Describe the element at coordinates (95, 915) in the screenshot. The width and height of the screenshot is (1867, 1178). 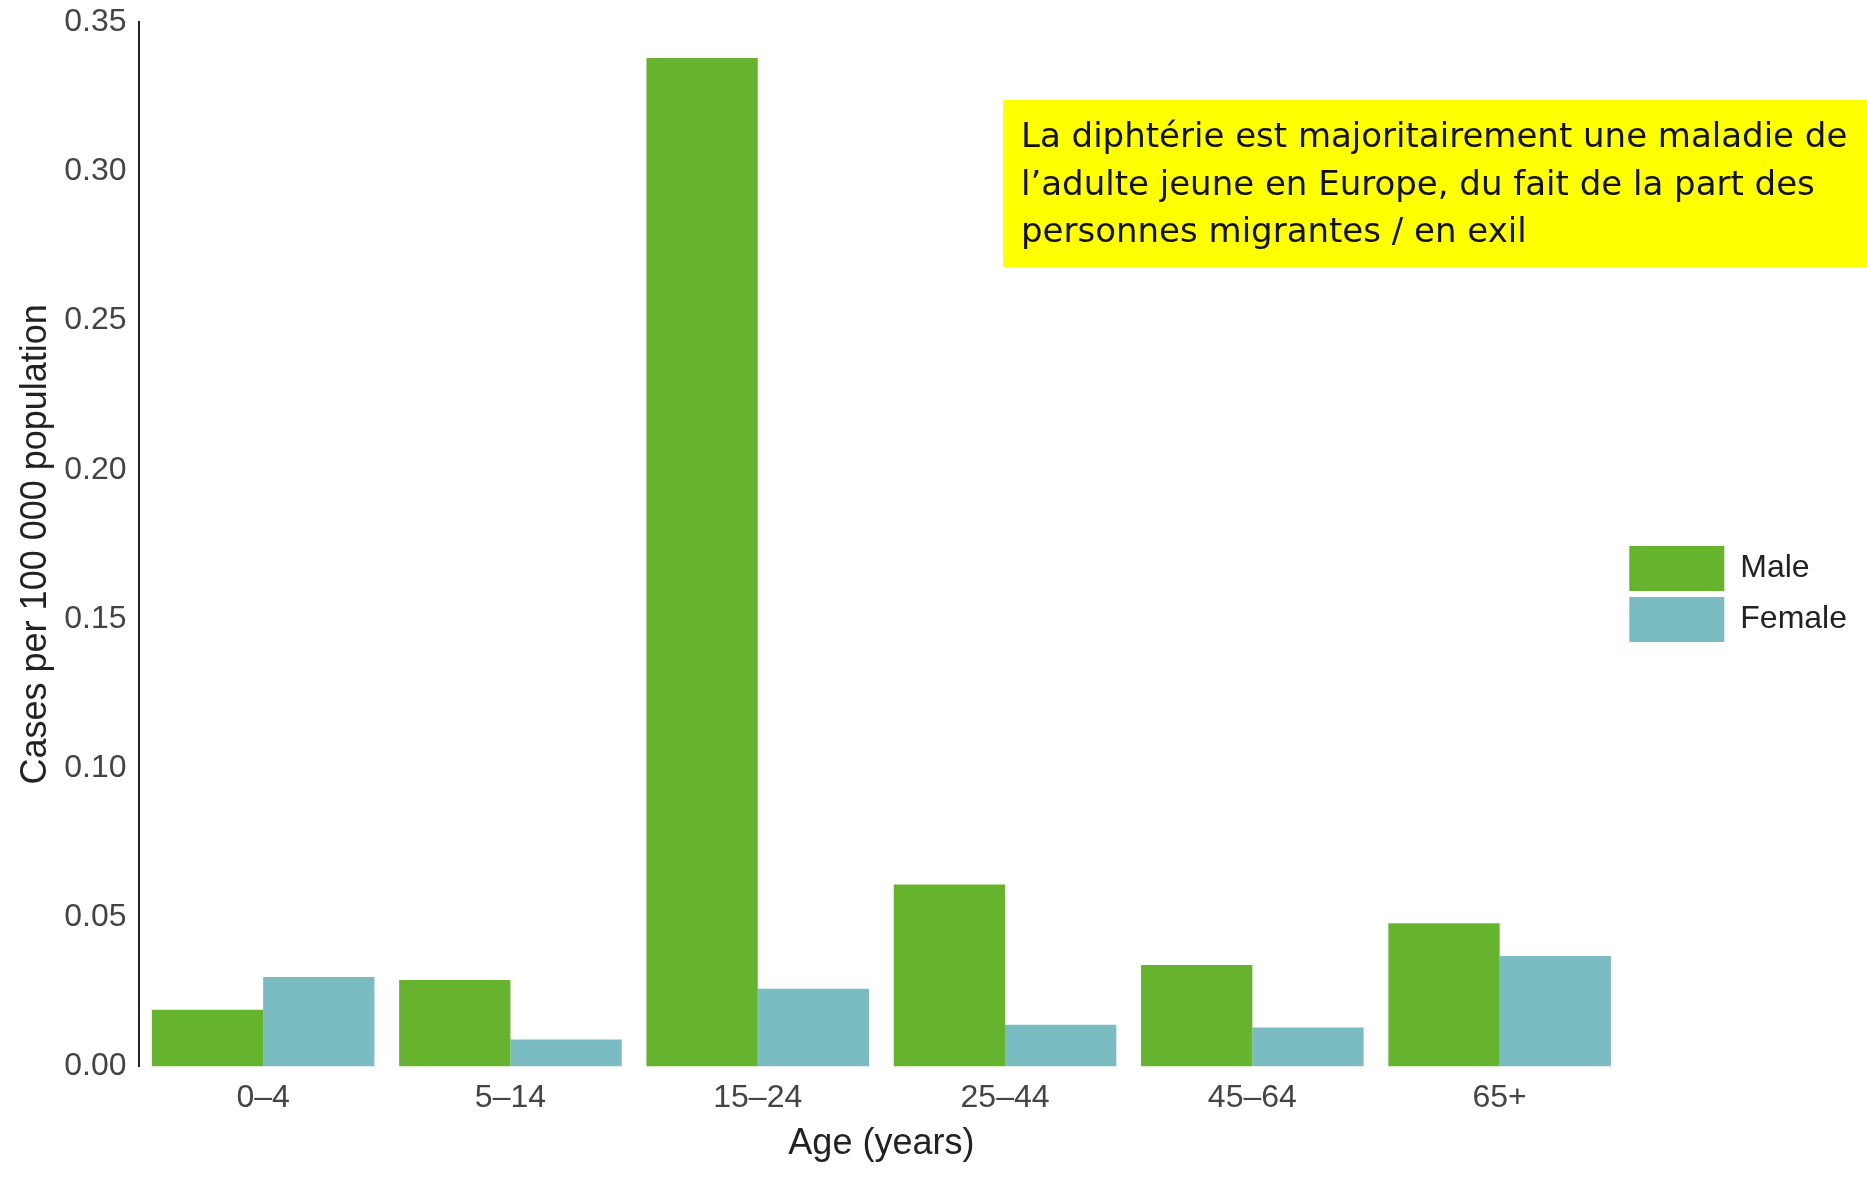
I see `y-tick-label: 0.05` at that location.